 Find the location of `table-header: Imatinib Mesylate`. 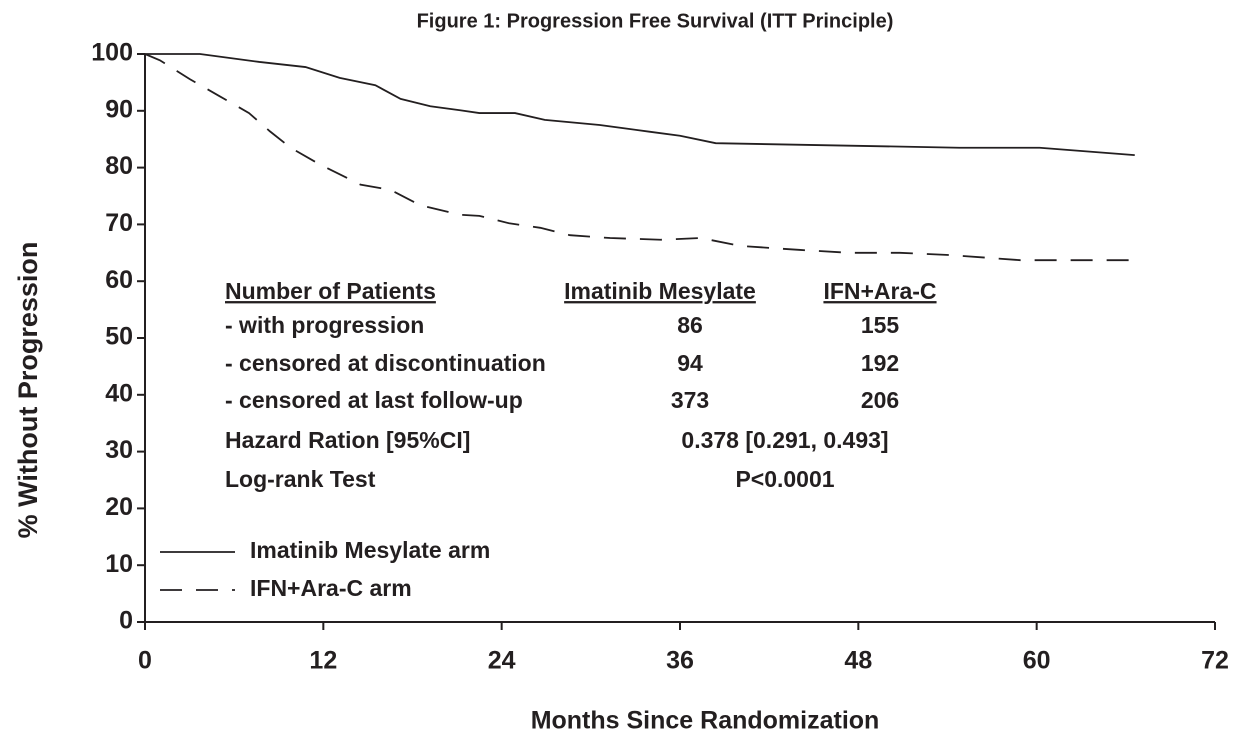

table-header: Imatinib Mesylate is located at coordinates (660, 291).